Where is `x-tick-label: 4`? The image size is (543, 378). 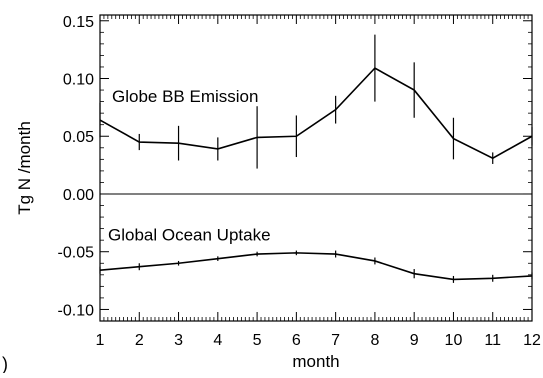 x-tick-label: 4 is located at coordinates (217, 340).